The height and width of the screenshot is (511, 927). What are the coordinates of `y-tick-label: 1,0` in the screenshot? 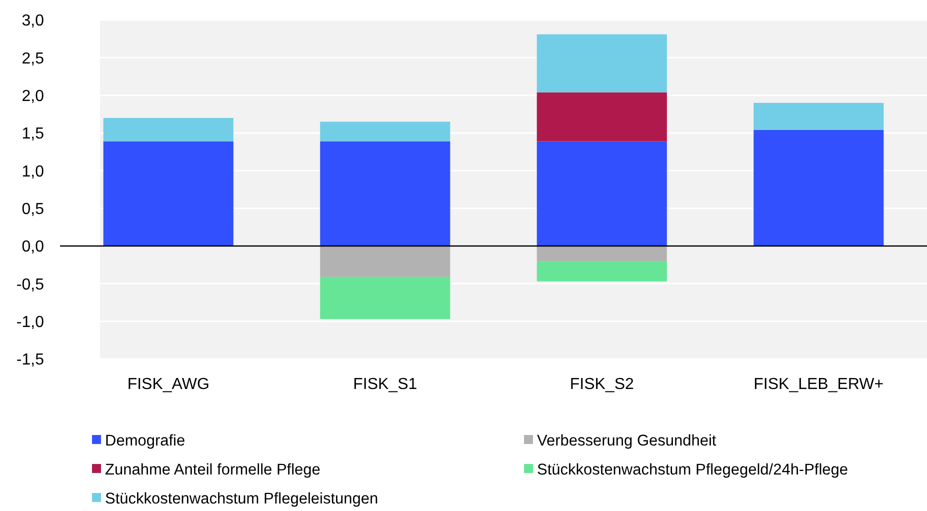 It's located at (33, 171).